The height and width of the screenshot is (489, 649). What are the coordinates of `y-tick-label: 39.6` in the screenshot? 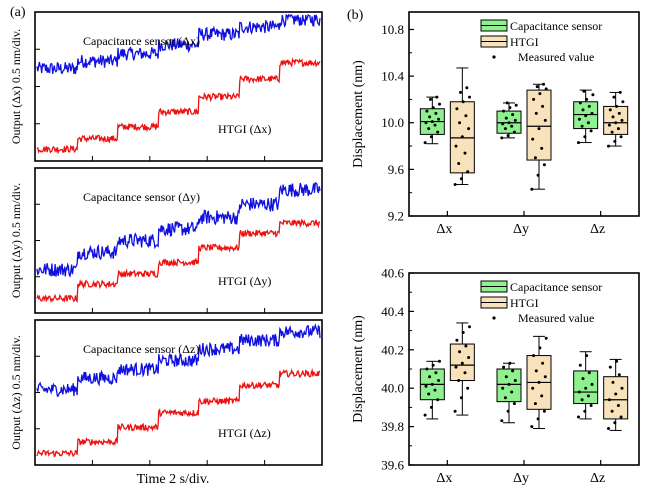 It's located at (392, 465).